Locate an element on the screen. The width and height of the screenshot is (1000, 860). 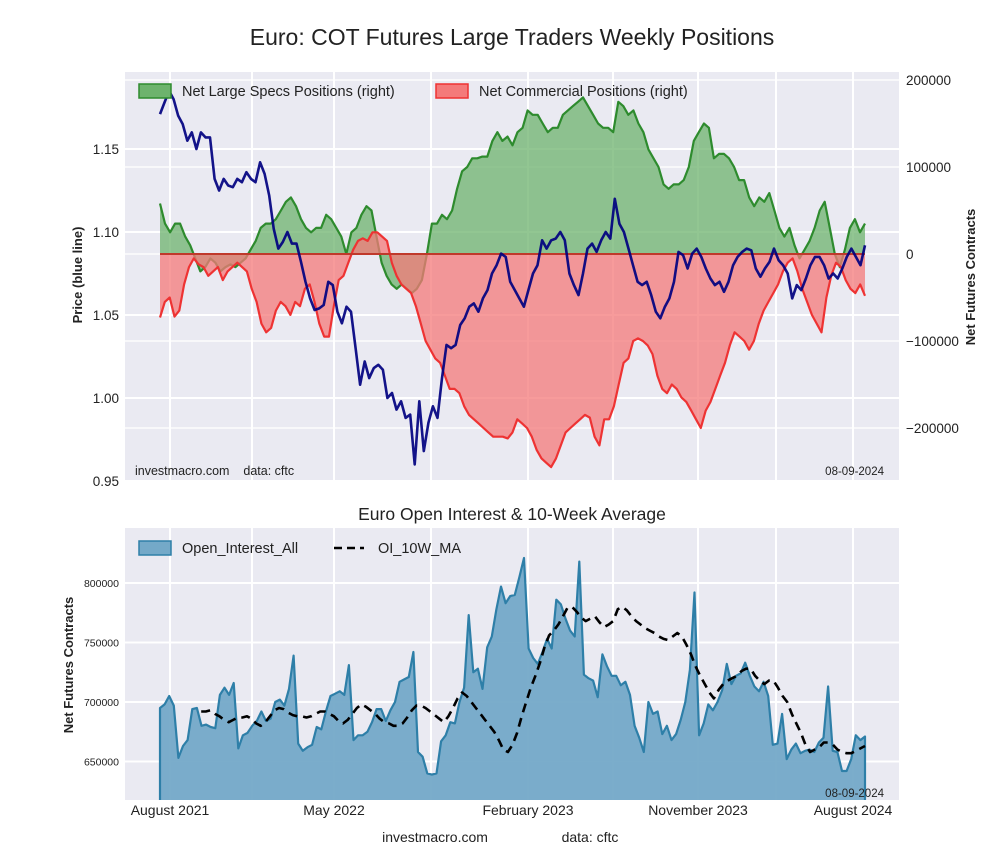
legend-swatch-oi is located at coordinates (155, 548).